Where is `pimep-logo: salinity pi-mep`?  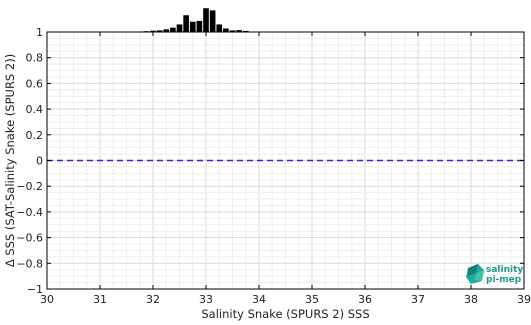 pimep-logo: salinity pi-mep is located at coordinates (494, 274).